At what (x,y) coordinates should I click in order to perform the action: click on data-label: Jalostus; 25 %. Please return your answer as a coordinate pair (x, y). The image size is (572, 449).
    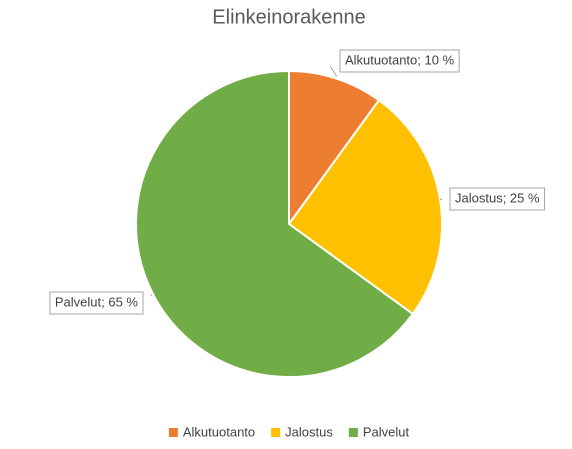
    Looking at the image, I should click on (497, 197).